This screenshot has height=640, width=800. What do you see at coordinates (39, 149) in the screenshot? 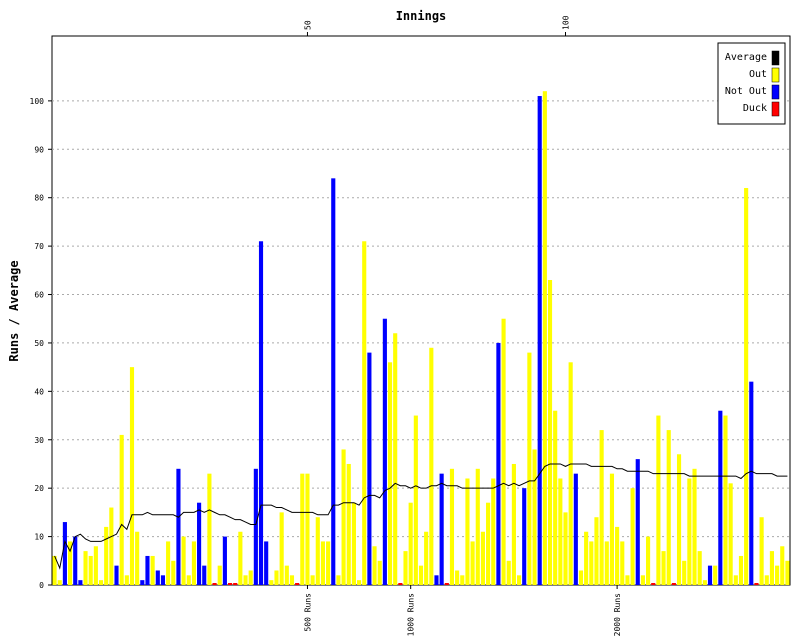
I see `y-tick-label: 90` at bounding box center [39, 149].